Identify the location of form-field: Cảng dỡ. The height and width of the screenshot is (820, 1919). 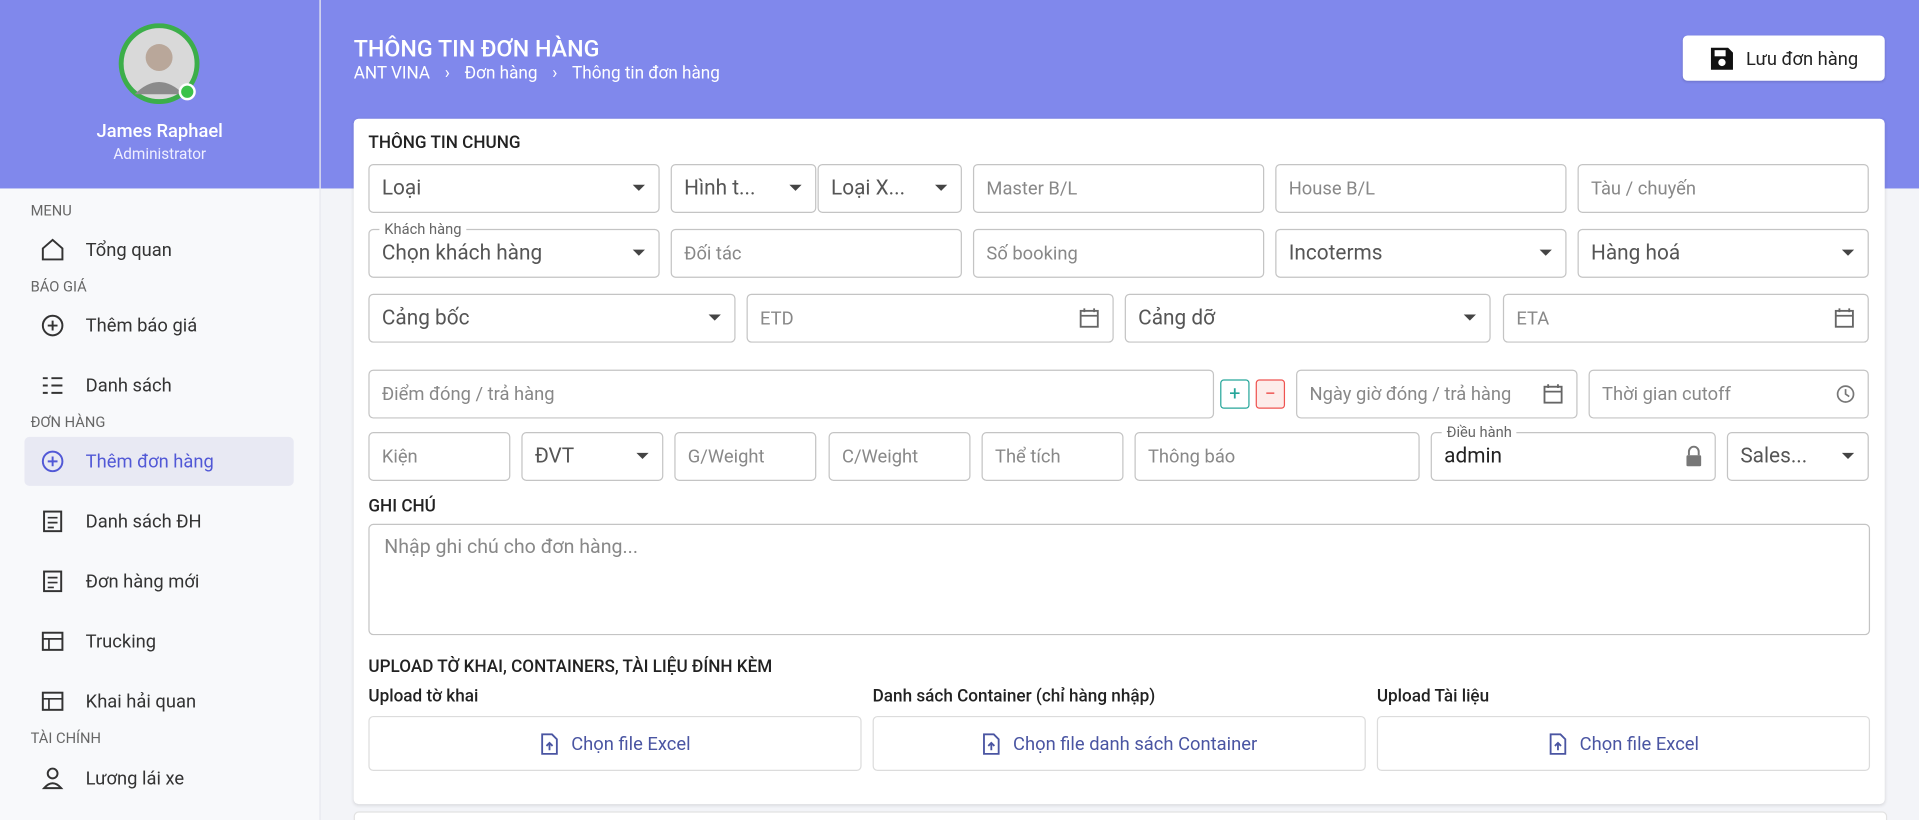
(1307, 318).